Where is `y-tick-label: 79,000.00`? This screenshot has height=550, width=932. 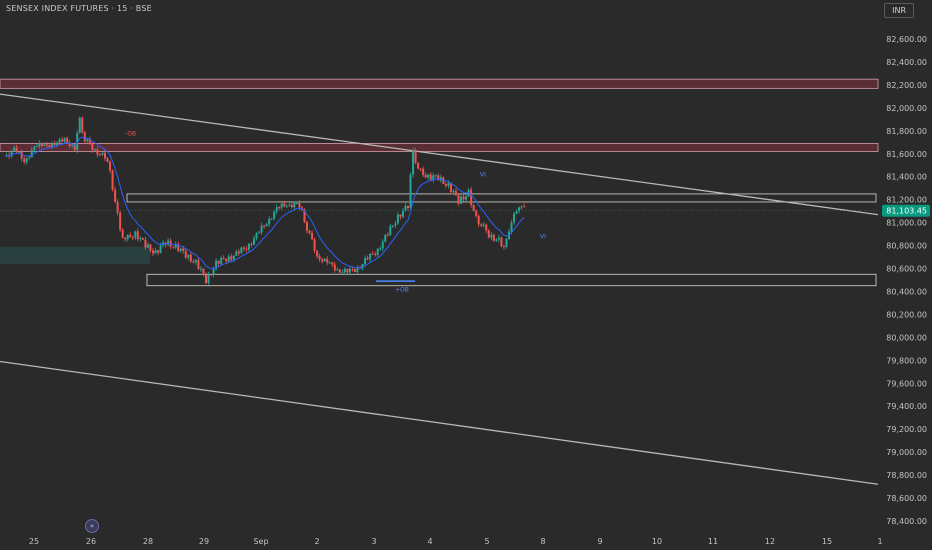
y-tick-label: 79,000.00 is located at coordinates (906, 452).